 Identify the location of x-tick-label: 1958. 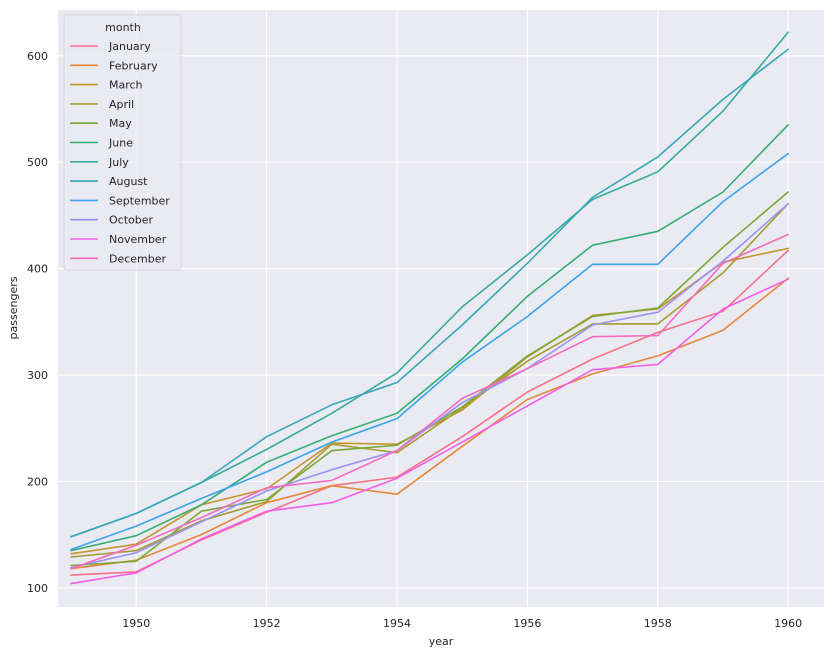
(658, 623).